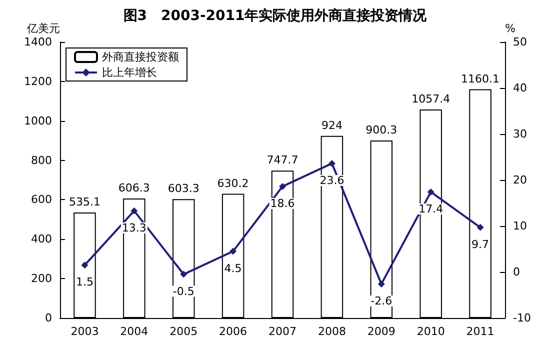 Image resolution: width=550 pixels, height=350 pixels. I want to click on data-label: -2.6, so click(381, 301).